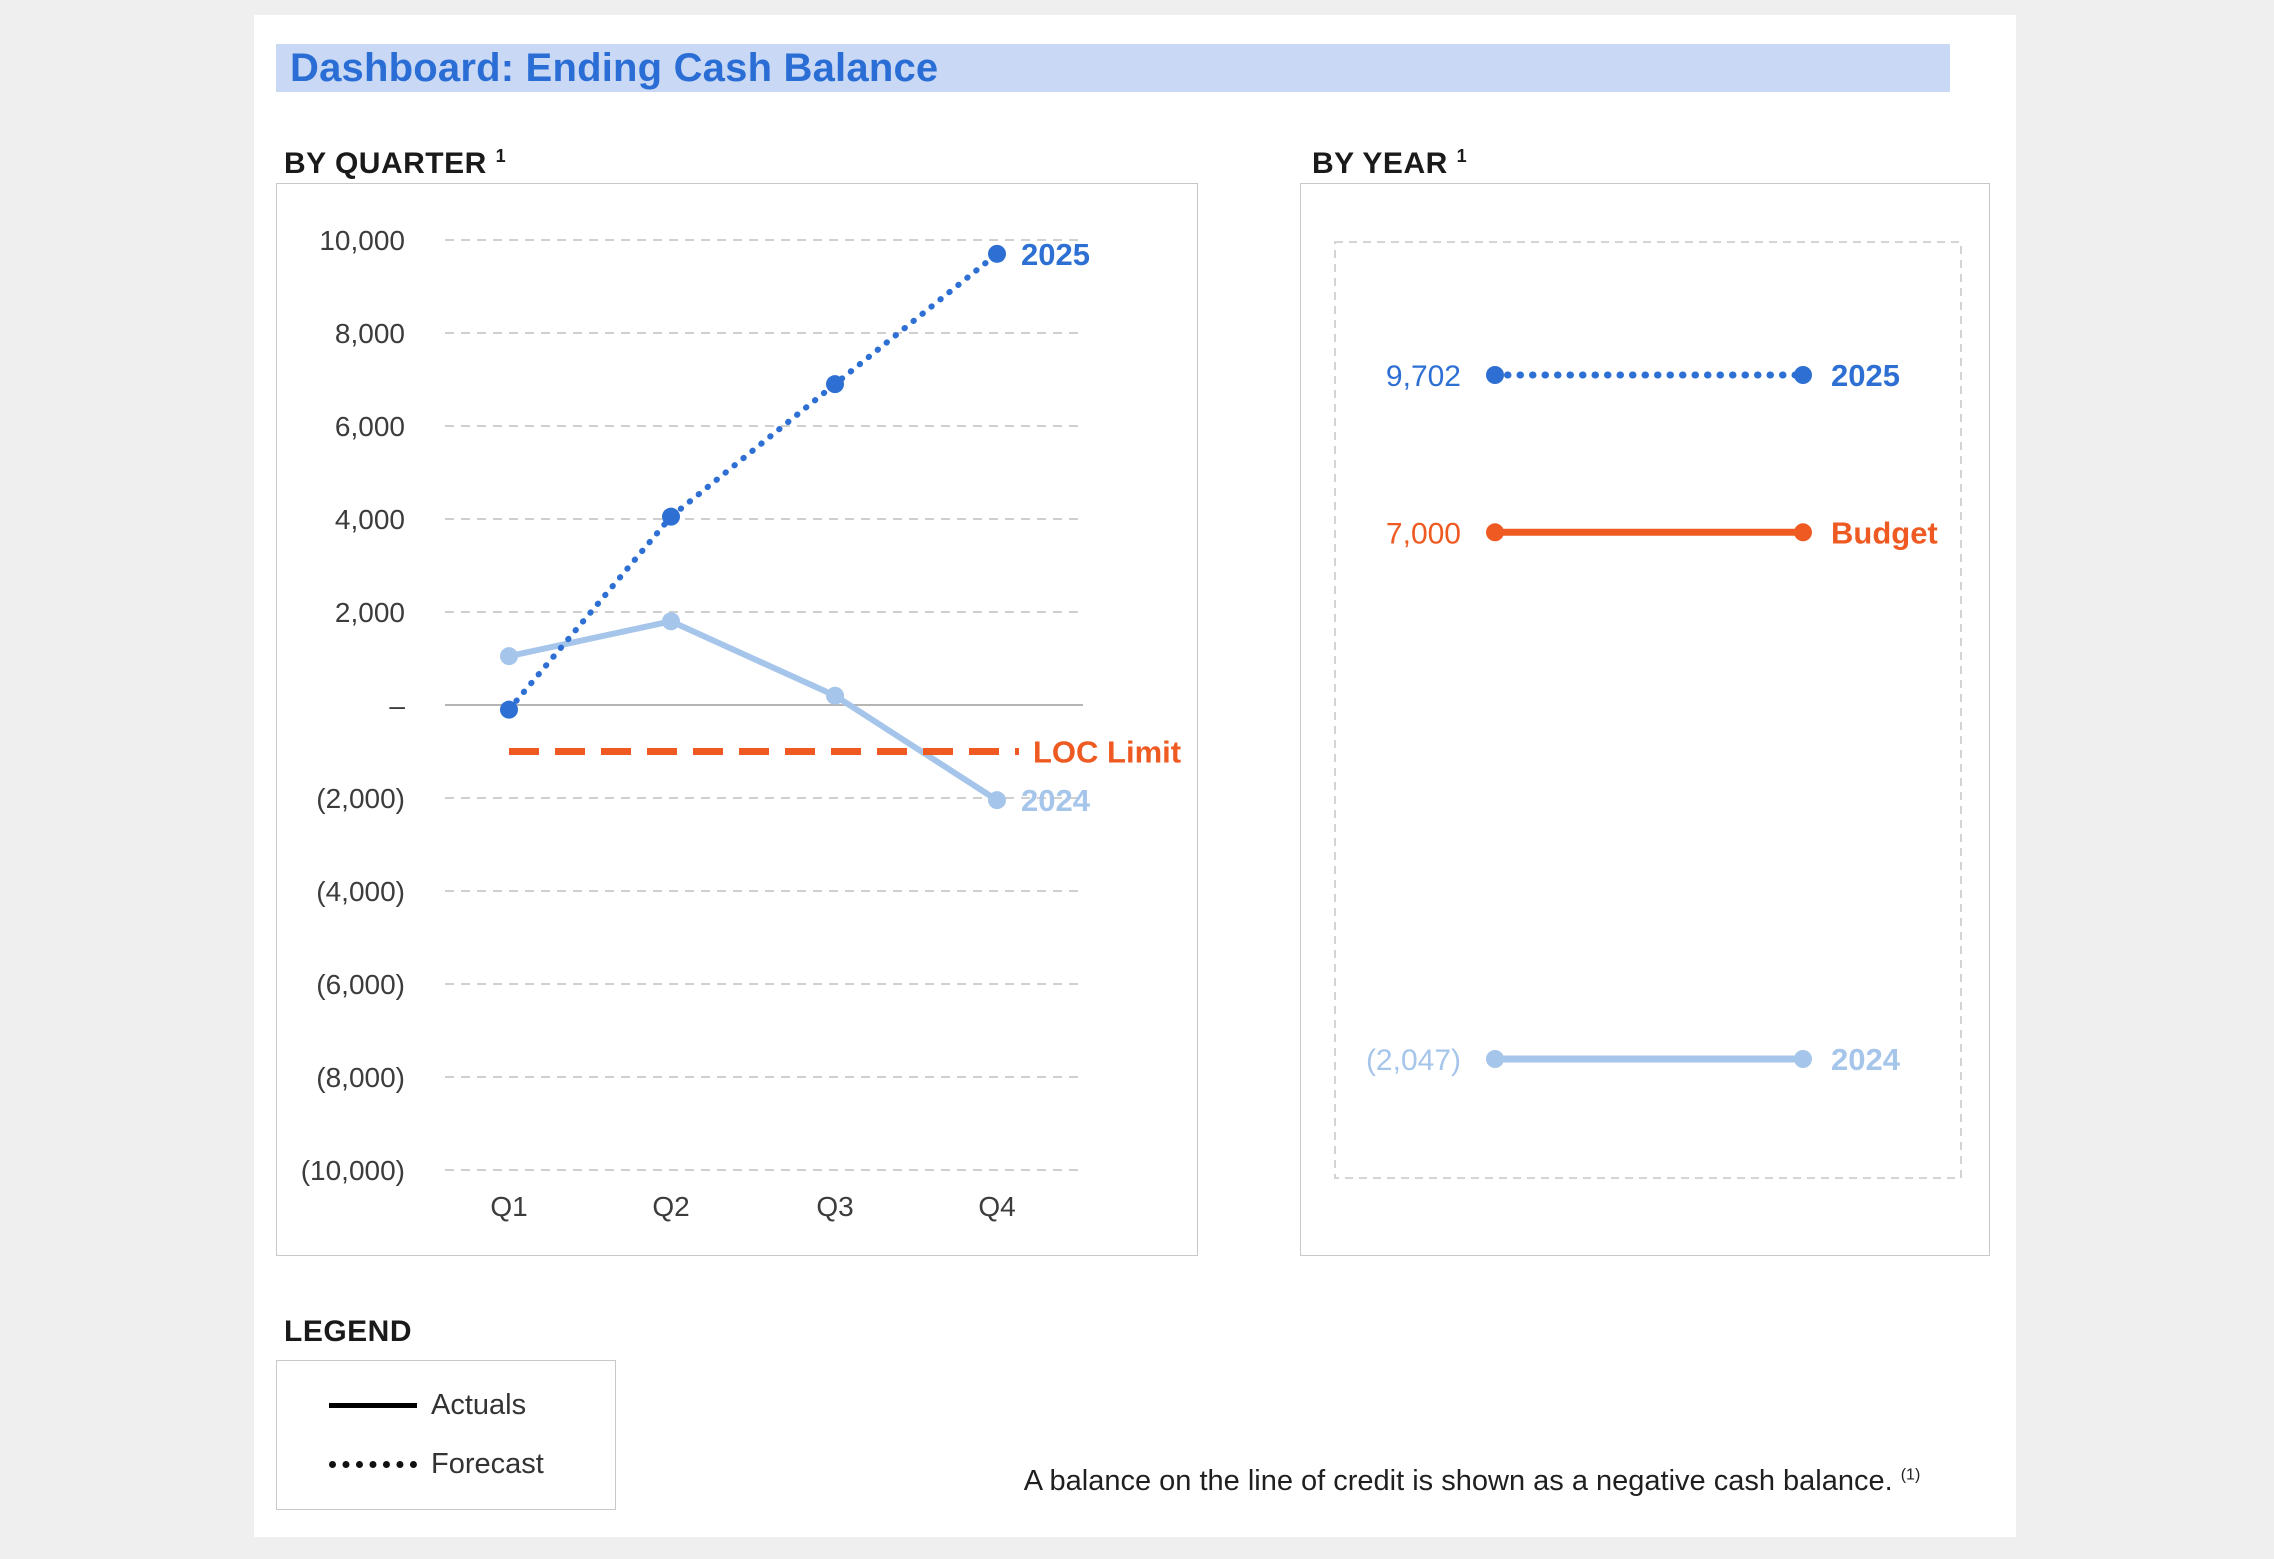 The height and width of the screenshot is (1559, 2274). I want to click on legend-label-forecast: Forecast, so click(487, 1464).